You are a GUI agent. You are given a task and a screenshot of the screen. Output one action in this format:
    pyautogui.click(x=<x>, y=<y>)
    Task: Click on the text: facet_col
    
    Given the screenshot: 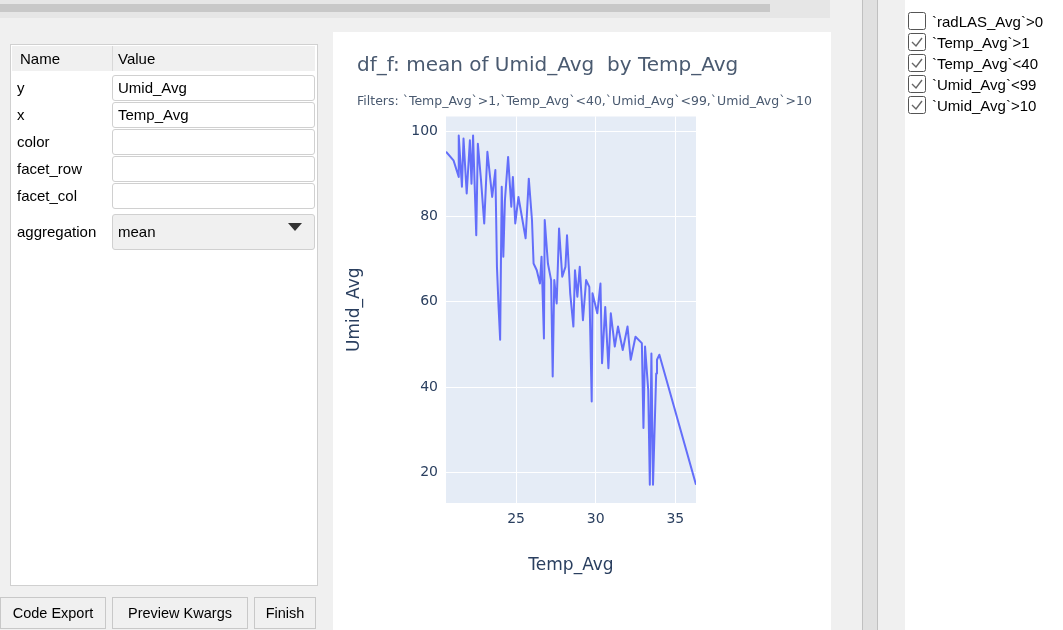 What is the action you would take?
    pyautogui.click(x=47, y=195)
    